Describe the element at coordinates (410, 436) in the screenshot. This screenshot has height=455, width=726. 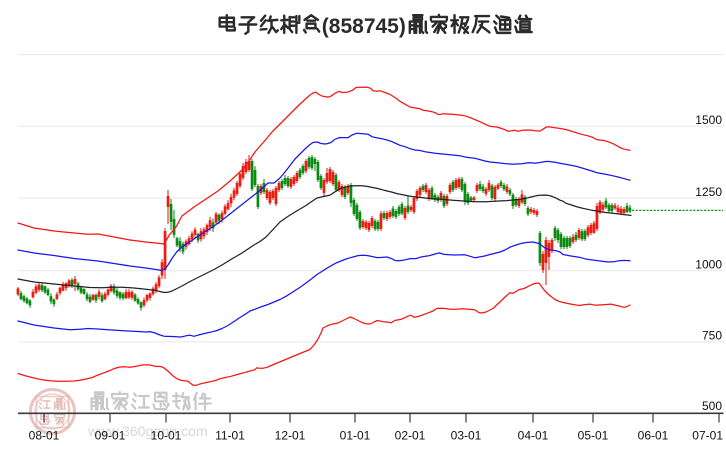
I see `svg-text: 02-01` at that location.